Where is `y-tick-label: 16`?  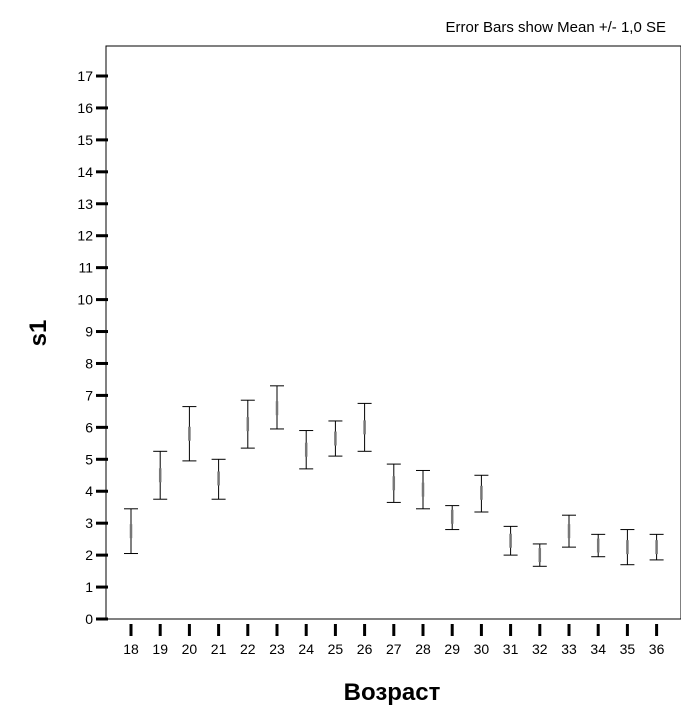 y-tick-label: 16 is located at coordinates (85, 108).